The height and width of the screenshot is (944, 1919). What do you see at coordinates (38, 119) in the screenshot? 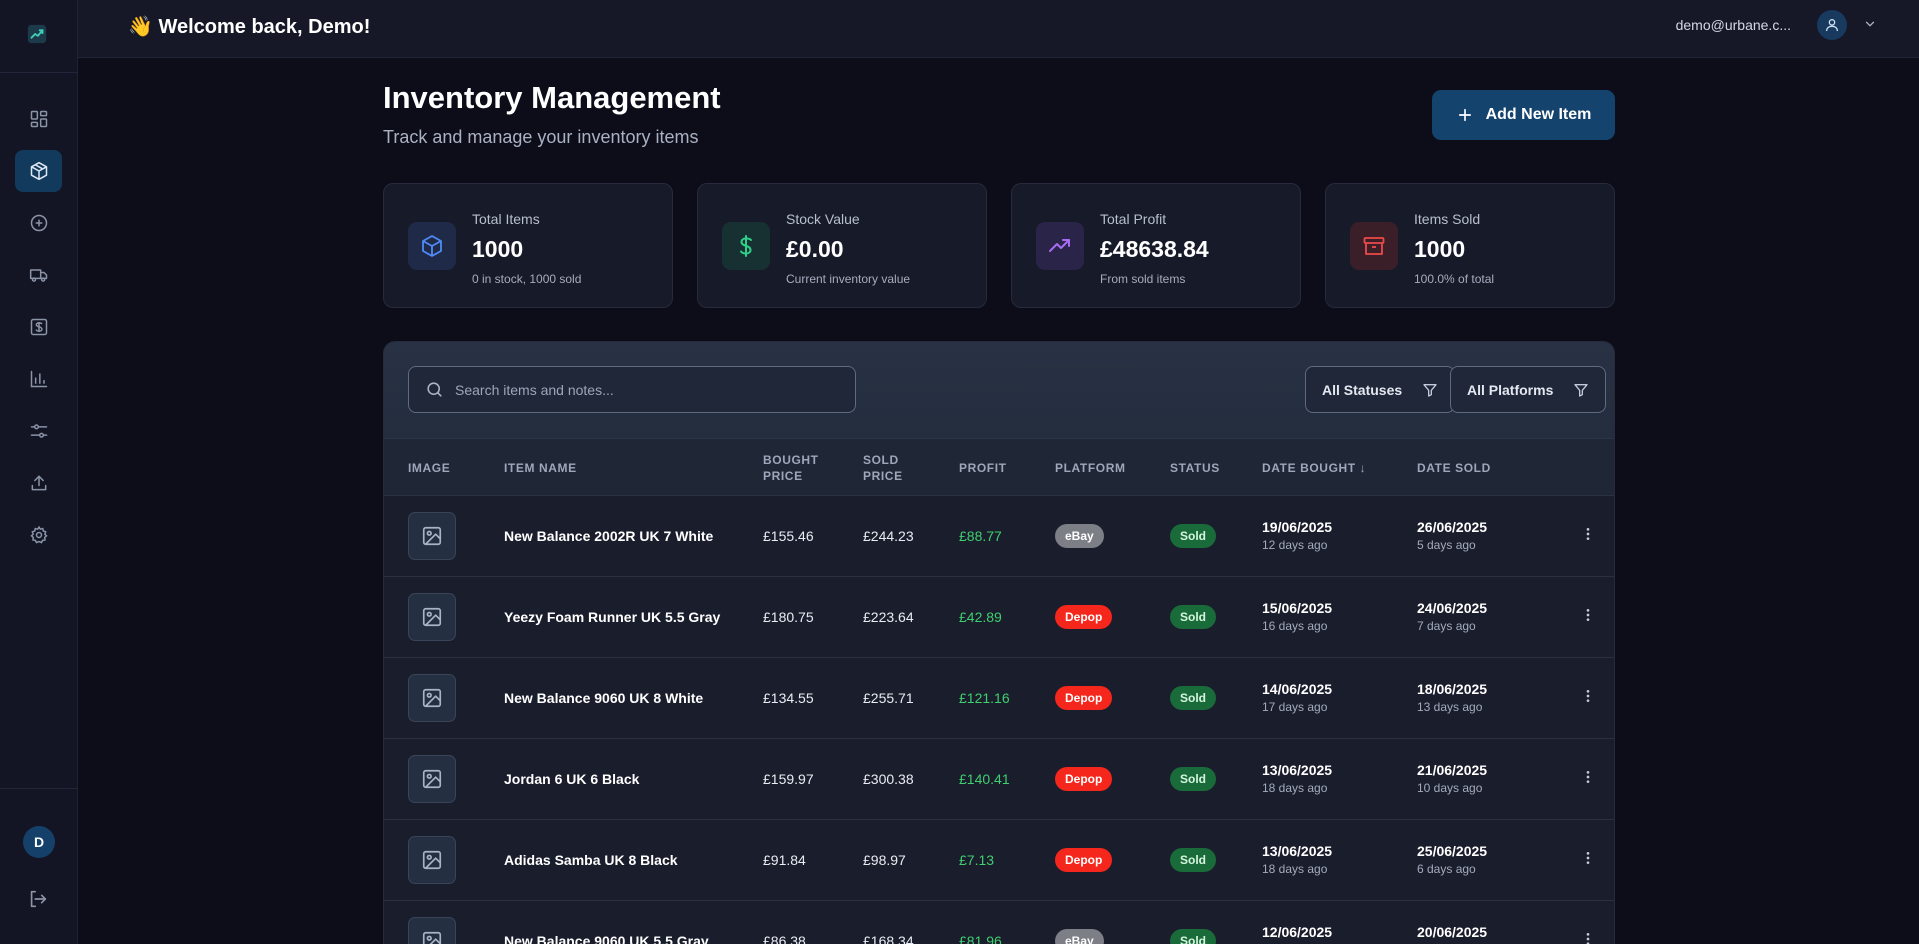
I see `sidebar-item-dashboard` at bounding box center [38, 119].